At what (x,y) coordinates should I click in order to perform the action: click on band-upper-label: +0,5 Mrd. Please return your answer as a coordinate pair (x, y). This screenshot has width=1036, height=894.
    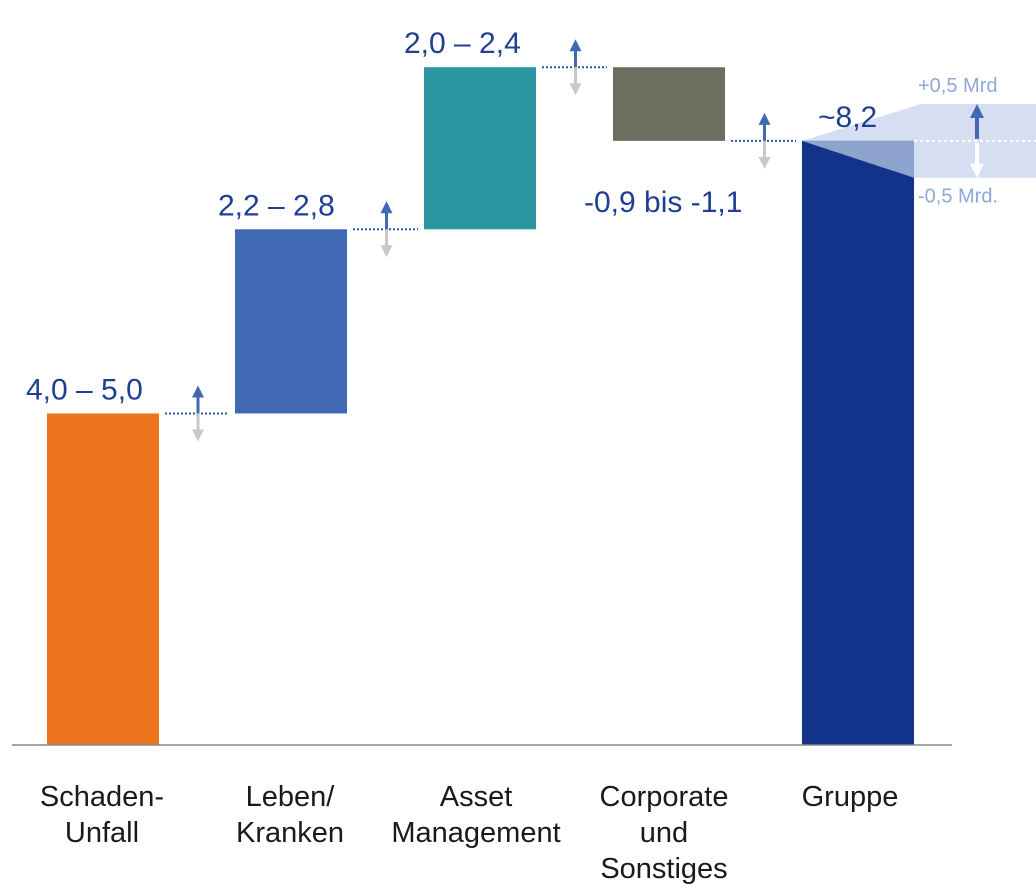
    Looking at the image, I should click on (957, 86).